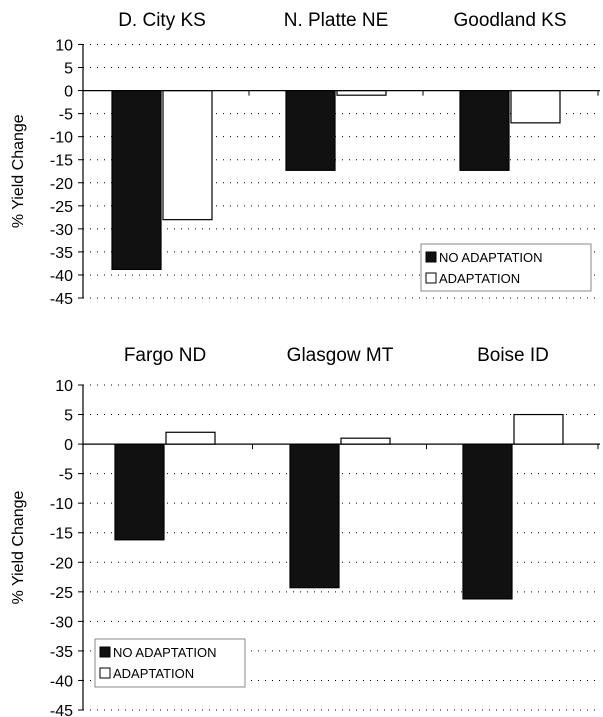  What do you see at coordinates (513, 355) in the screenshot?
I see `category-label: Boise ID` at bounding box center [513, 355].